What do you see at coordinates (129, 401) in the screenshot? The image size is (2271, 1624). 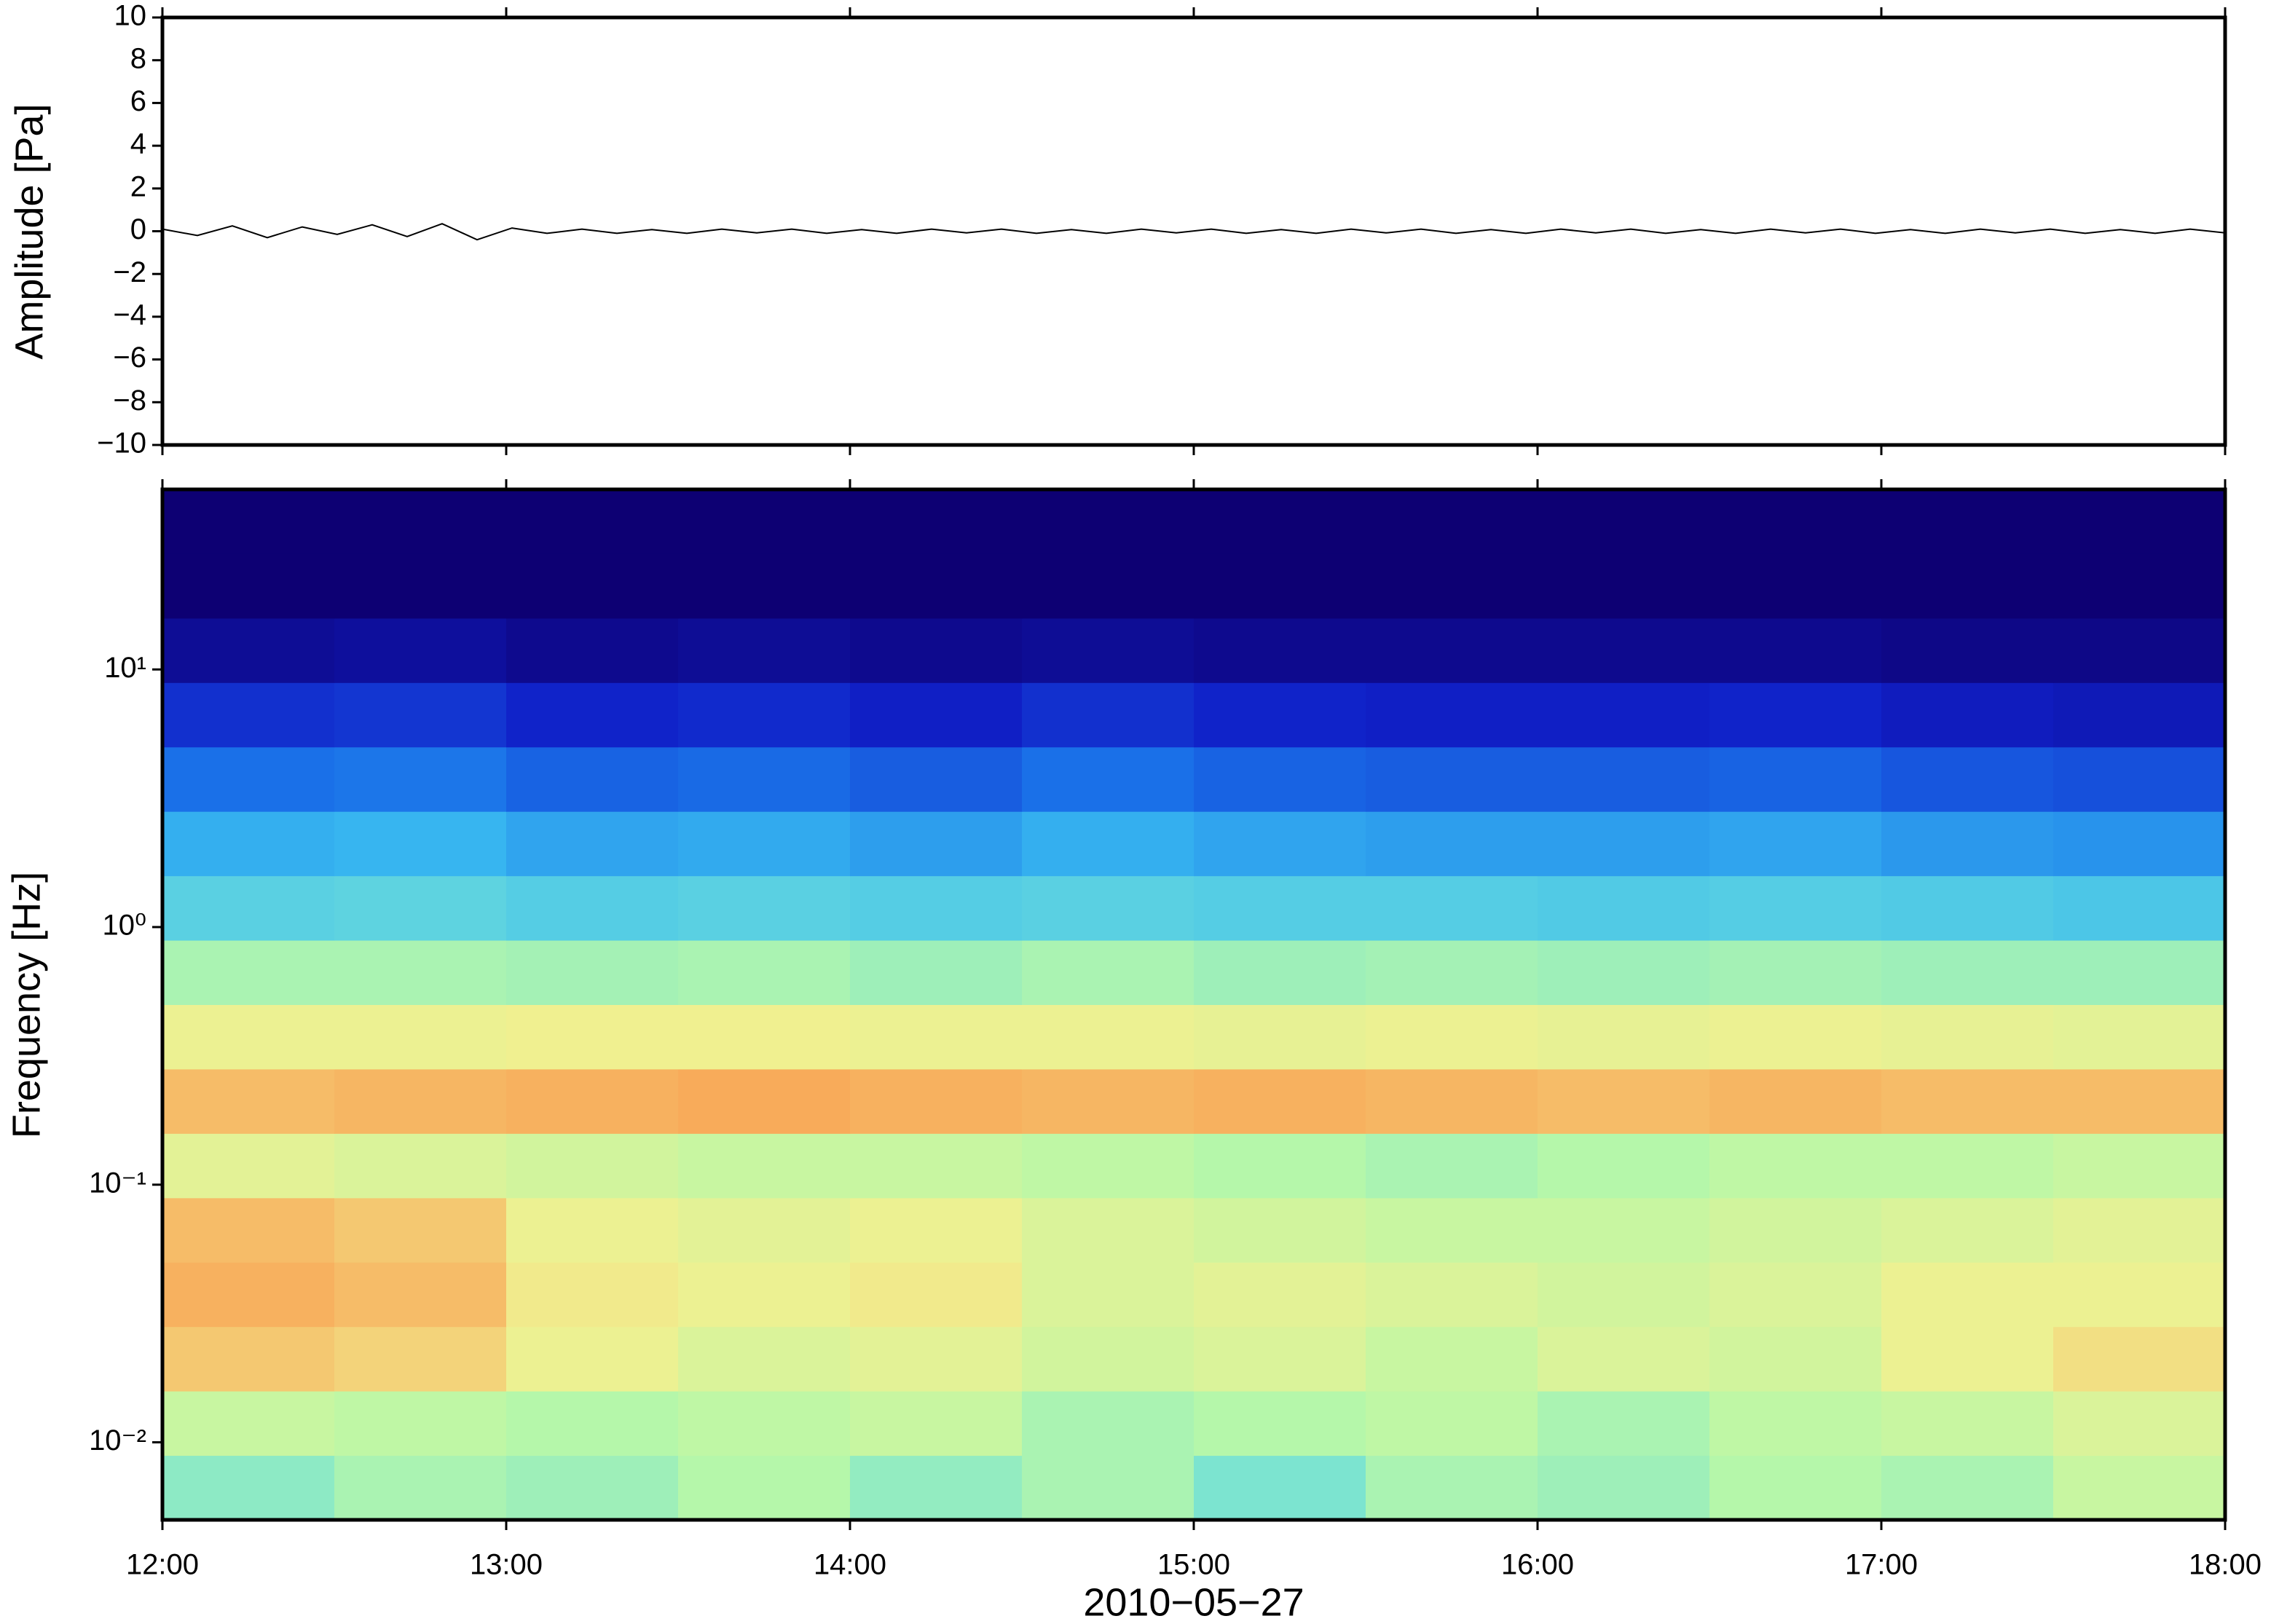 I see `y-tick-label: −8` at bounding box center [129, 401].